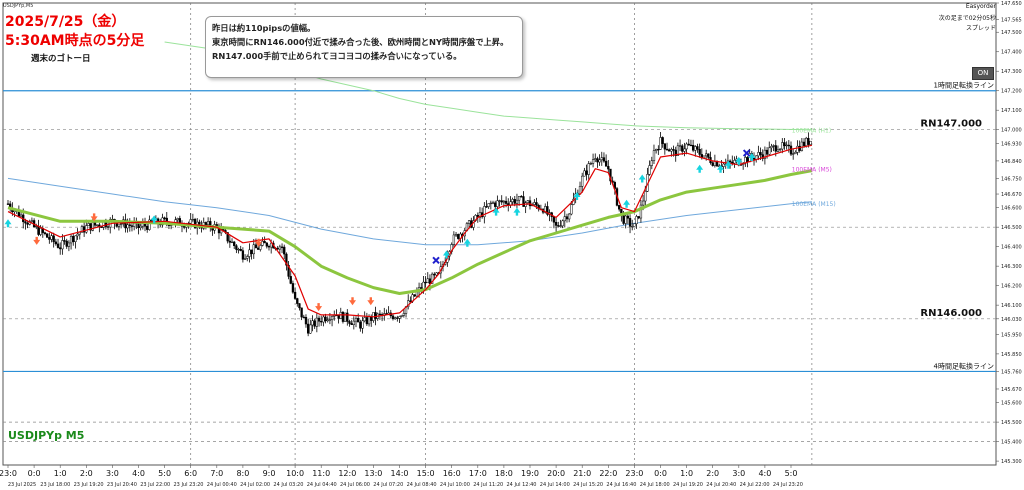 Image resolution: width=1024 pixels, height=490 pixels. I want to click on y-tick-label-22: 145.670, so click(1011, 390).